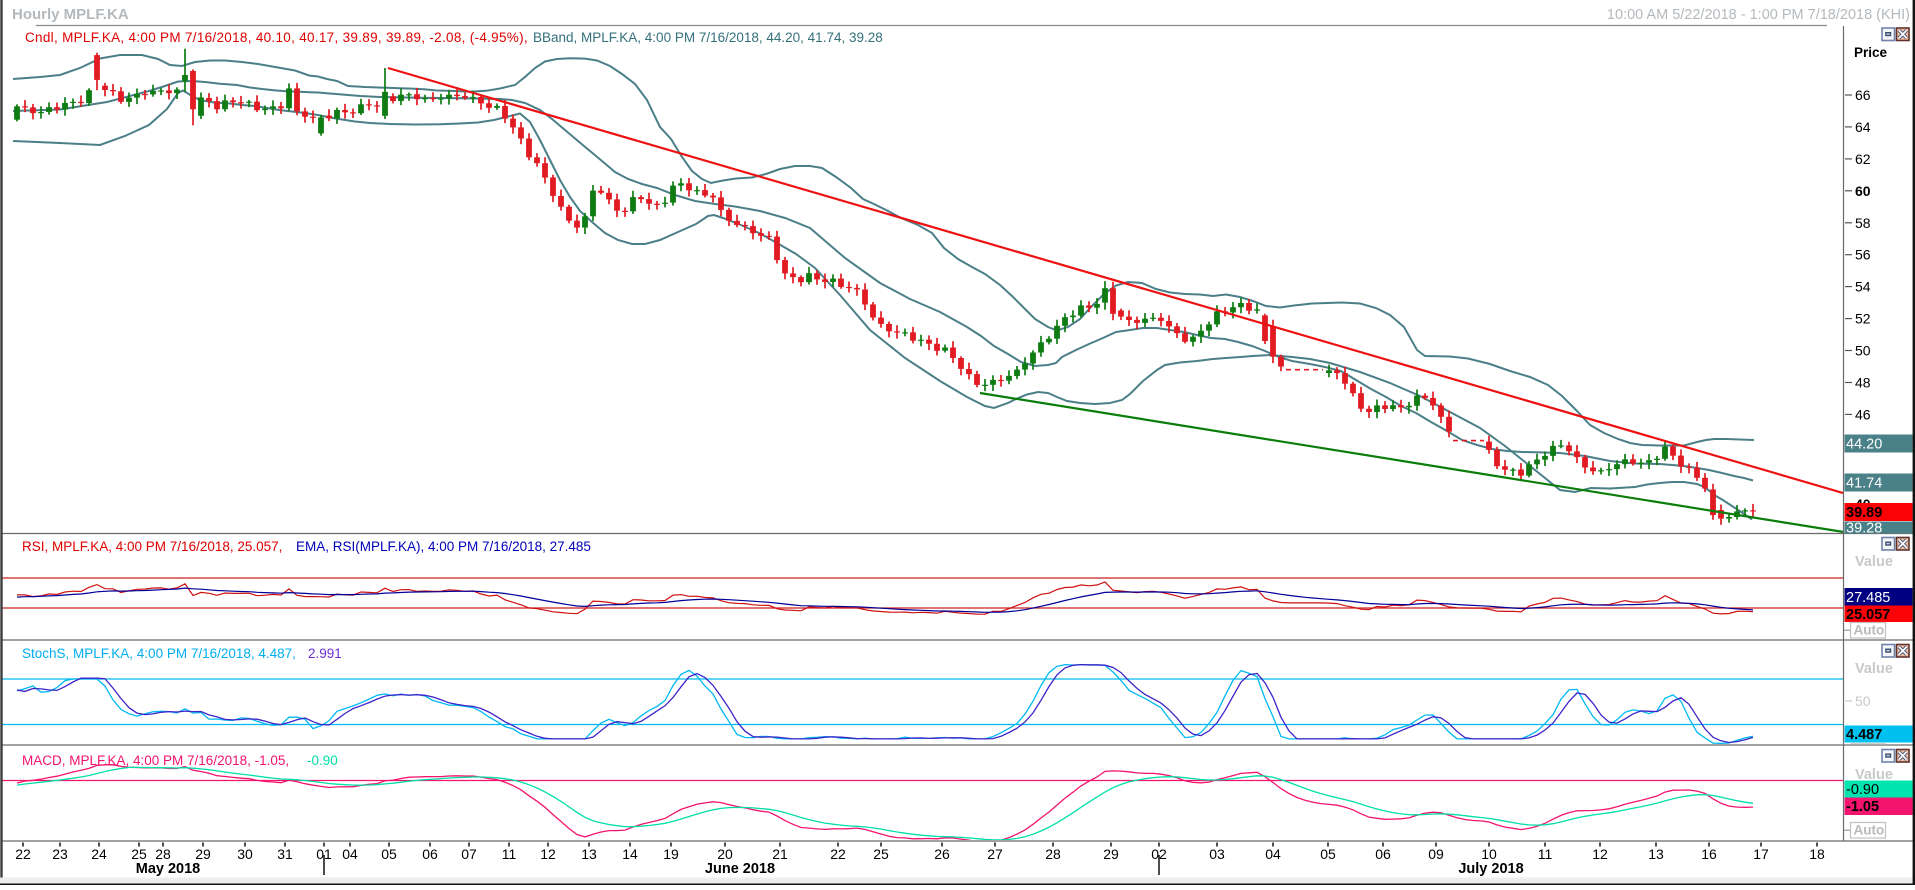 This screenshot has height=890, width=1915. I want to click on svg-text: June 2018, so click(740, 869).